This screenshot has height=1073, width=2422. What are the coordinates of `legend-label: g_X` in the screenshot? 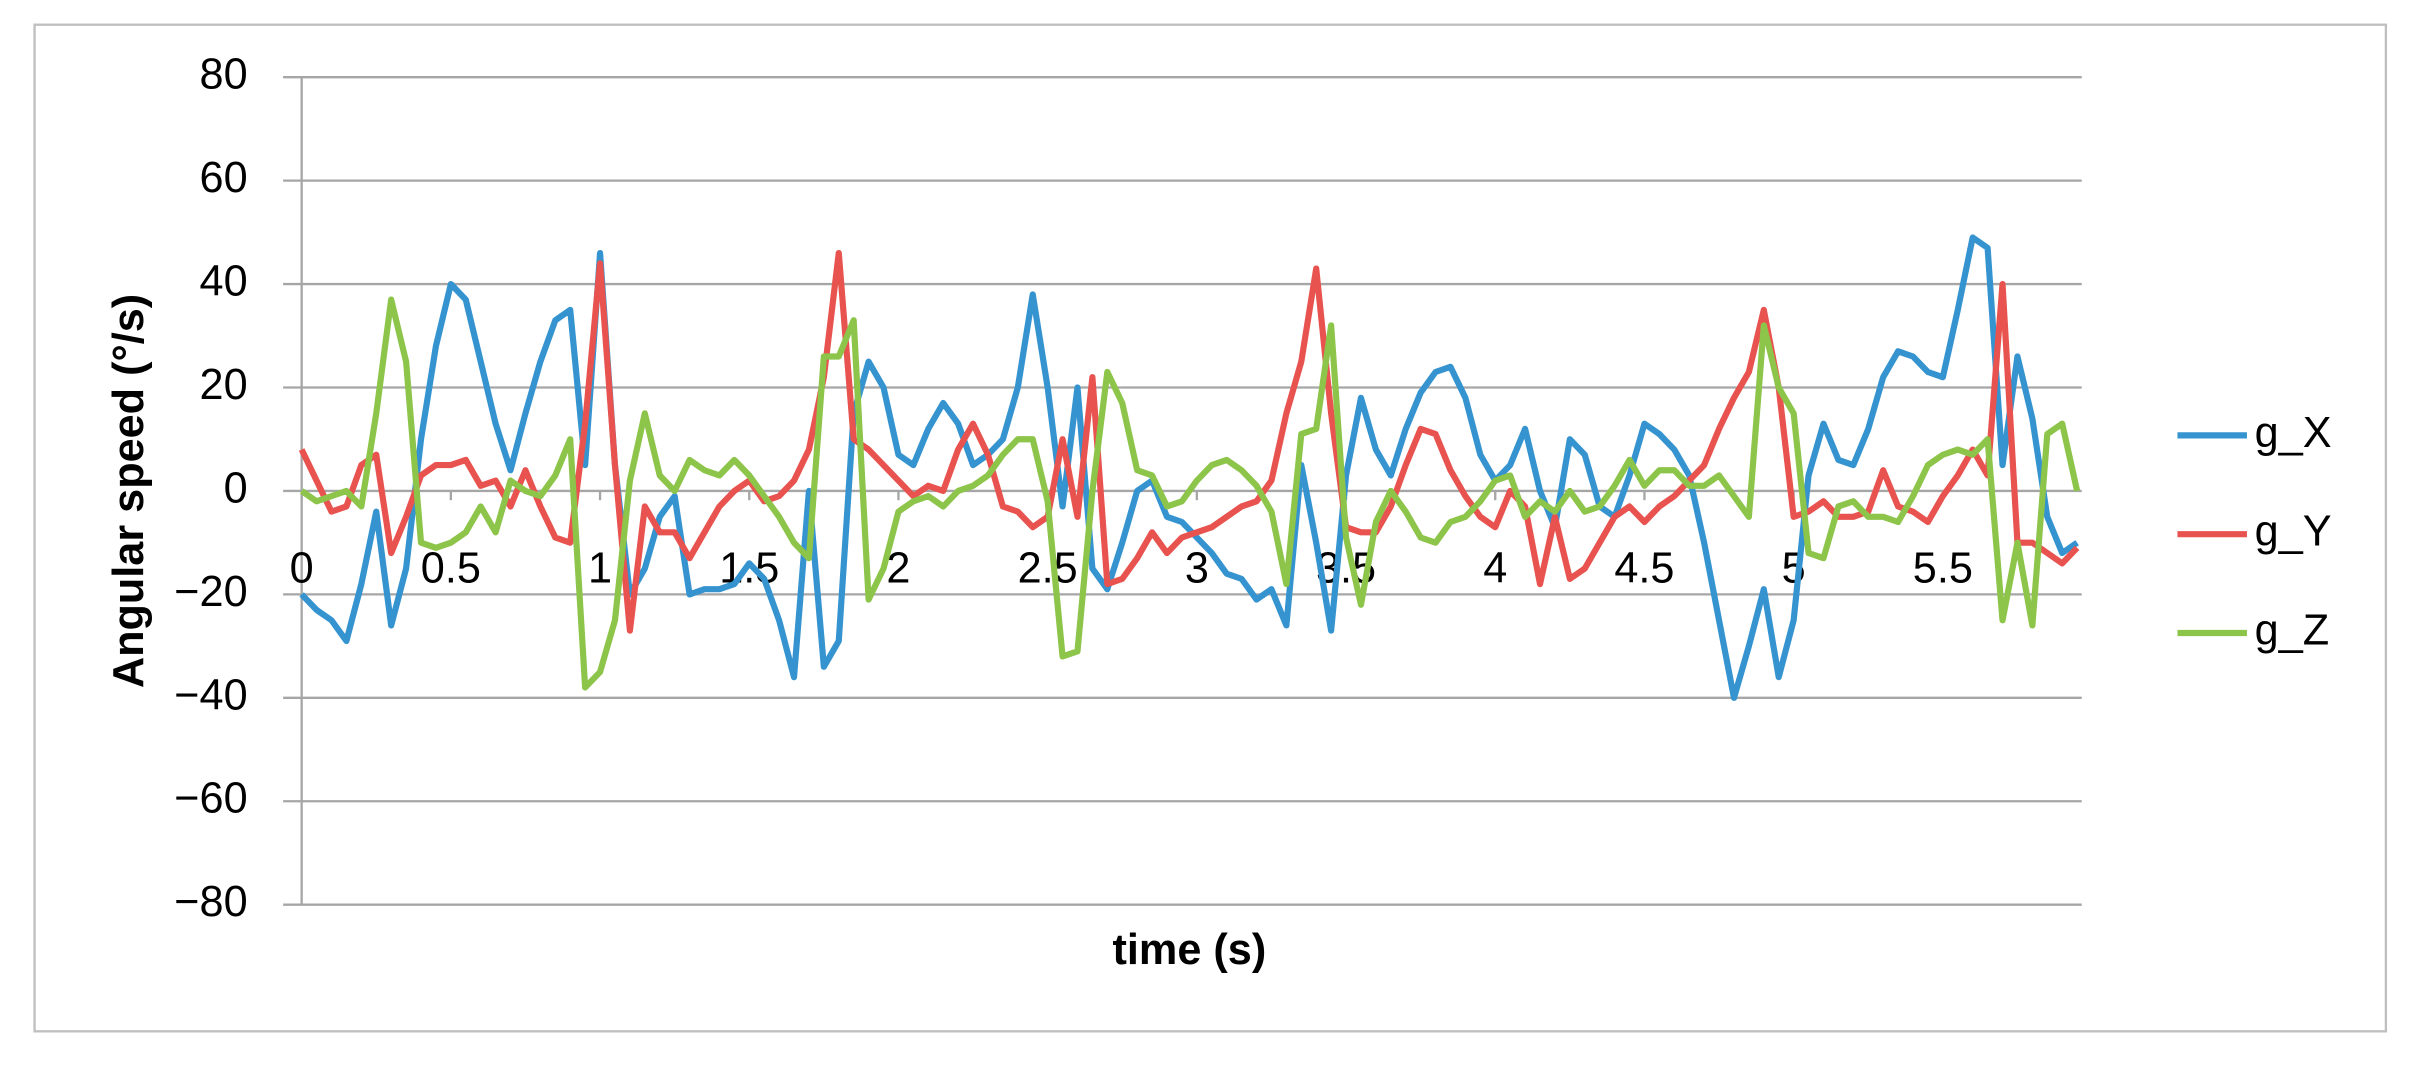 It's located at (2293, 433).